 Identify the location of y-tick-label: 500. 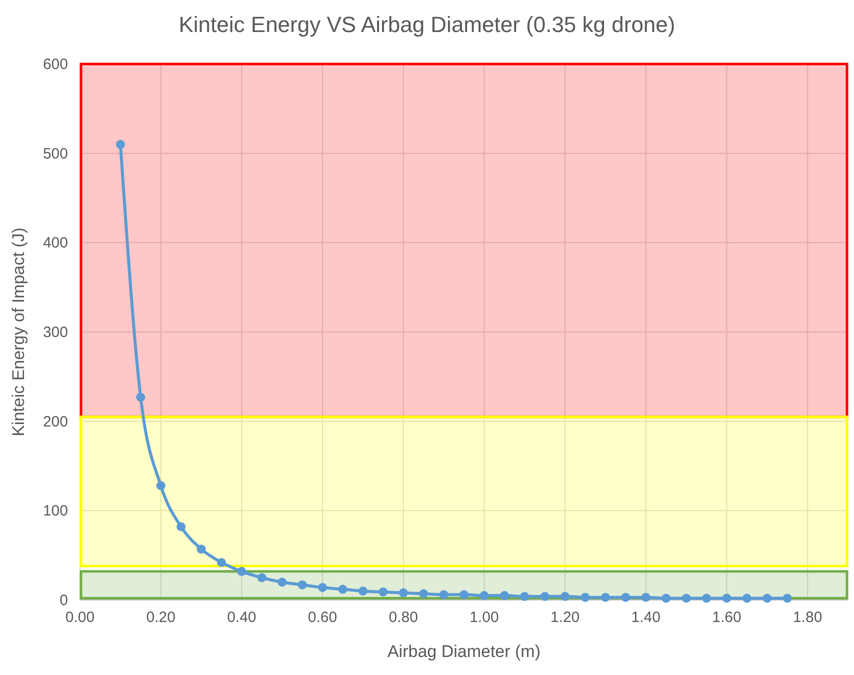
(55, 153).